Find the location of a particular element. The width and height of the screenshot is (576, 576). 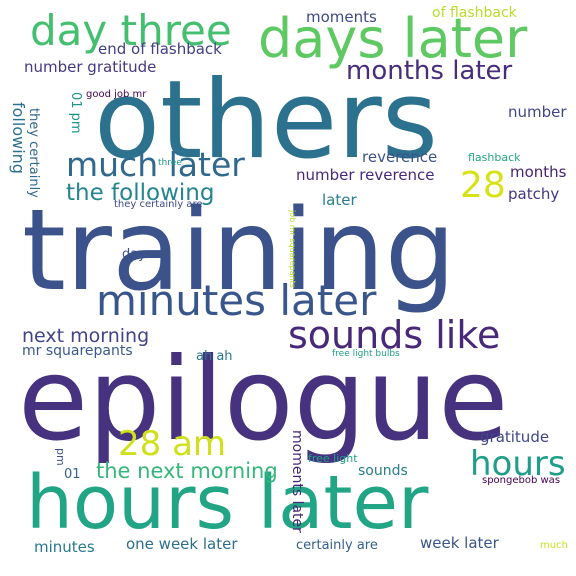

word: one week later is located at coordinates (182, 544).